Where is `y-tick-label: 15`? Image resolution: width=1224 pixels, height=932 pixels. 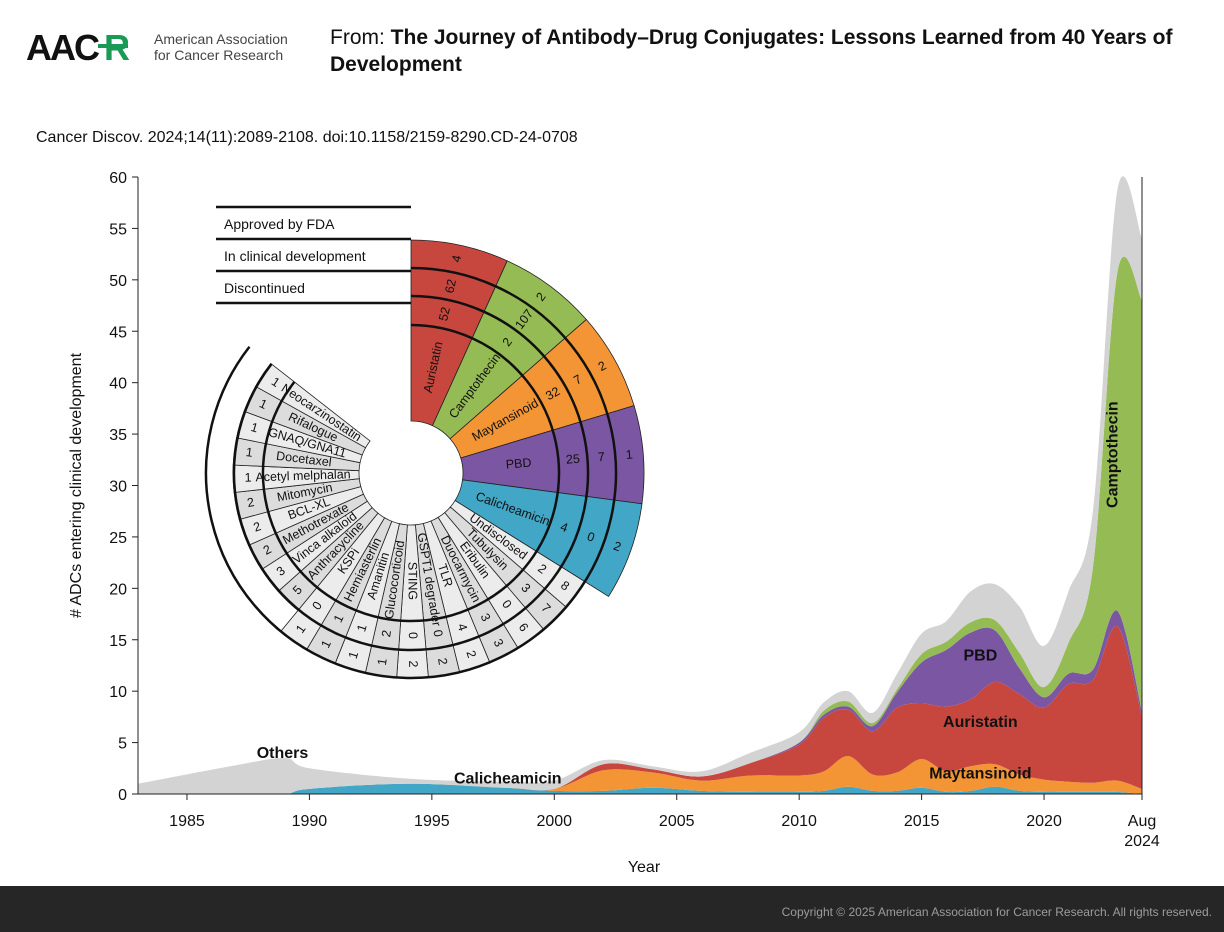
y-tick-label: 15 is located at coordinates (118, 641).